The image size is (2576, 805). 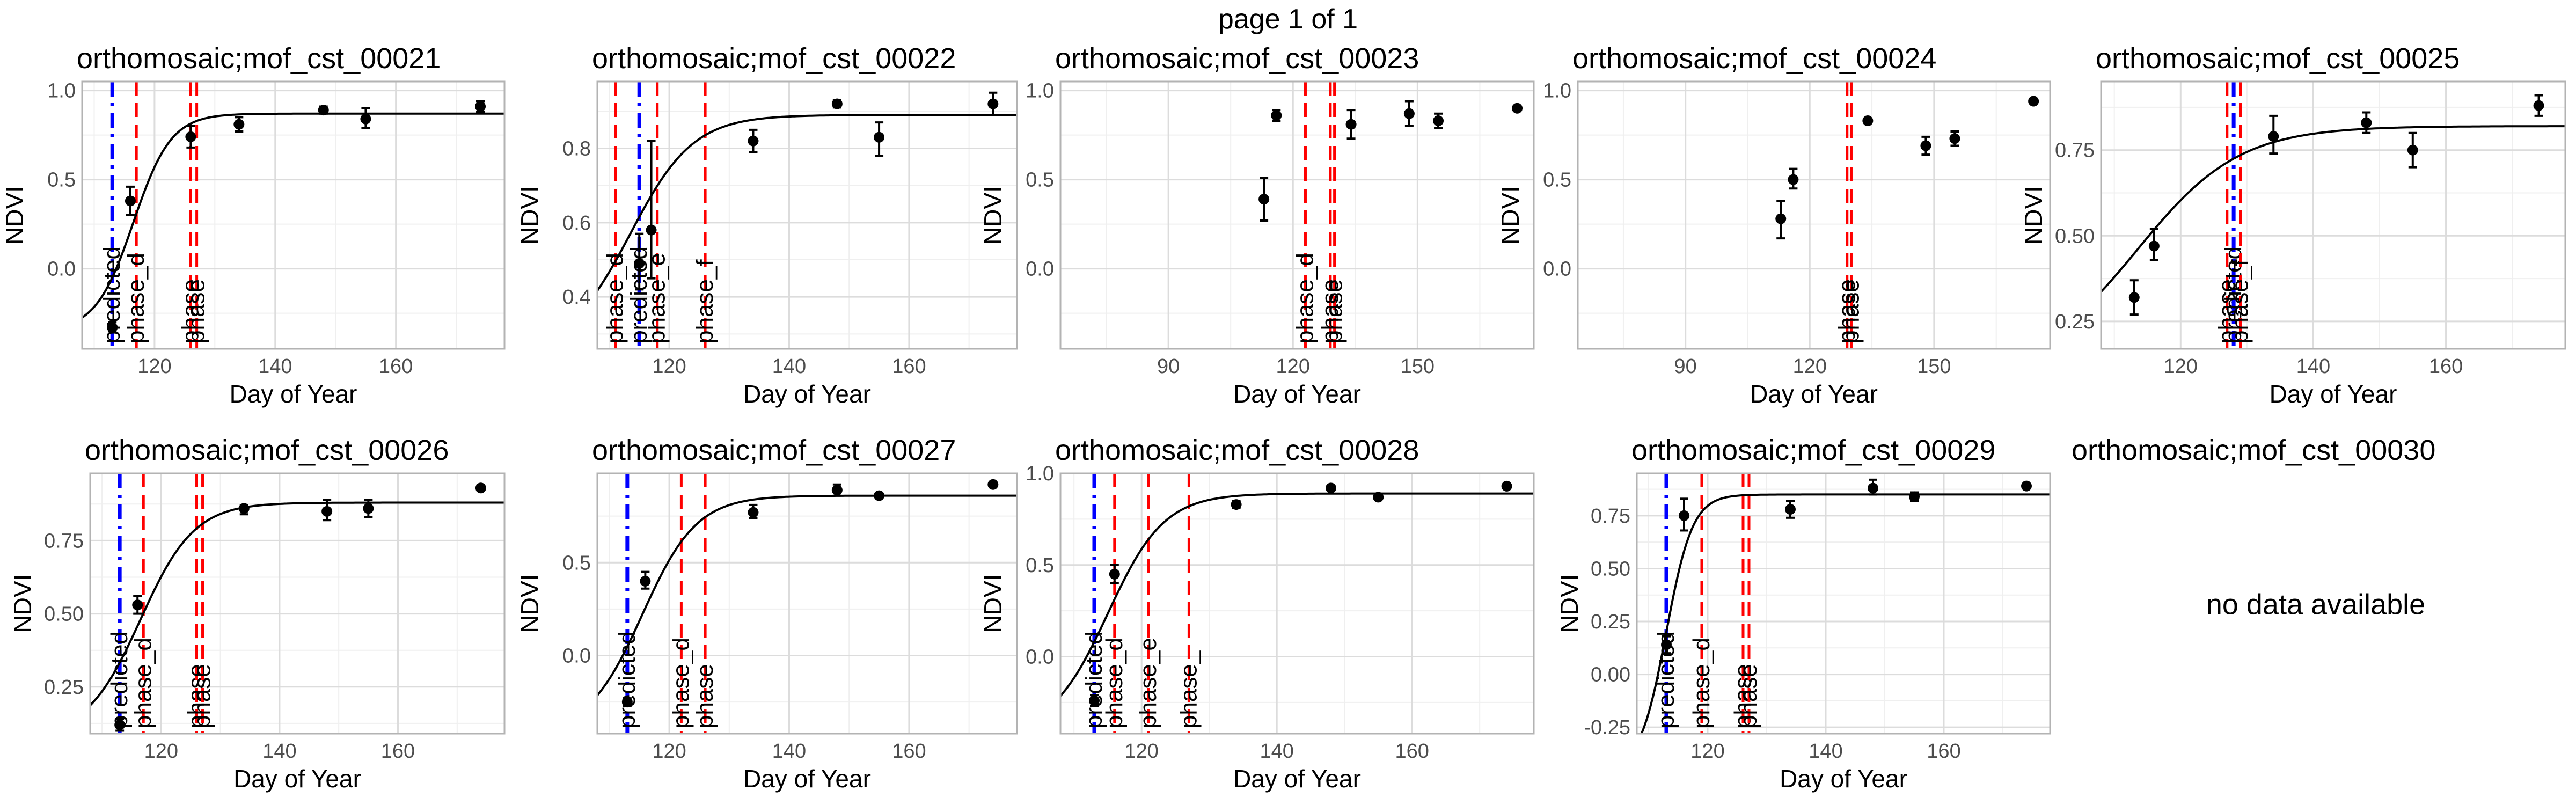 I want to click on panel-title: orthomosaic;mof_cst_00028, so click(x=1237, y=450).